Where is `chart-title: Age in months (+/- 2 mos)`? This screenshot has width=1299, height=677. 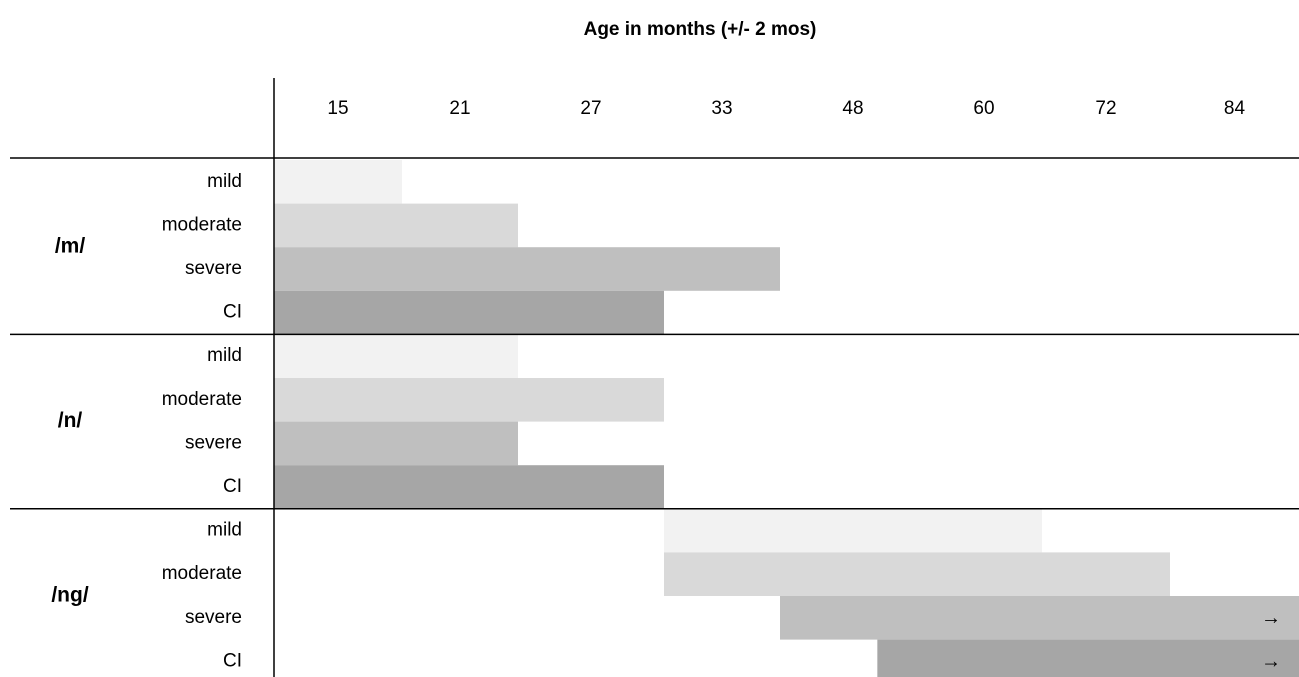 chart-title: Age in months (+/- 2 mos) is located at coordinates (700, 29).